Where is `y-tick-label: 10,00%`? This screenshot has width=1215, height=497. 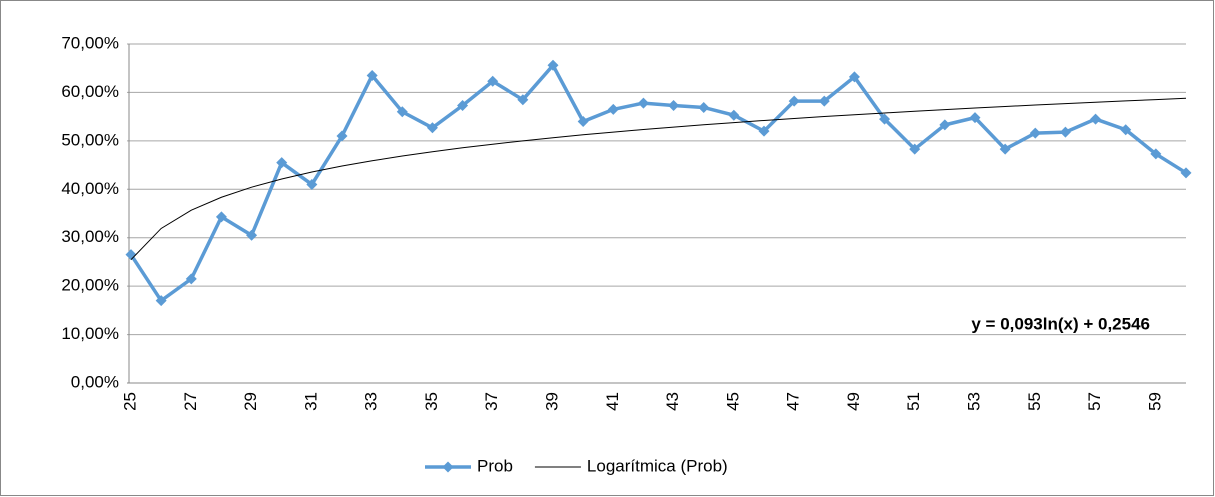 y-tick-label: 10,00% is located at coordinates (90, 333).